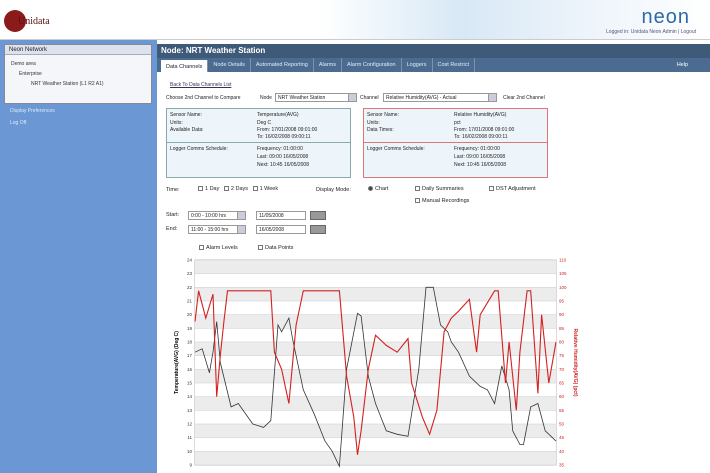 This screenshot has height=473, width=710. I want to click on y-tick-label: 24, so click(190, 260).